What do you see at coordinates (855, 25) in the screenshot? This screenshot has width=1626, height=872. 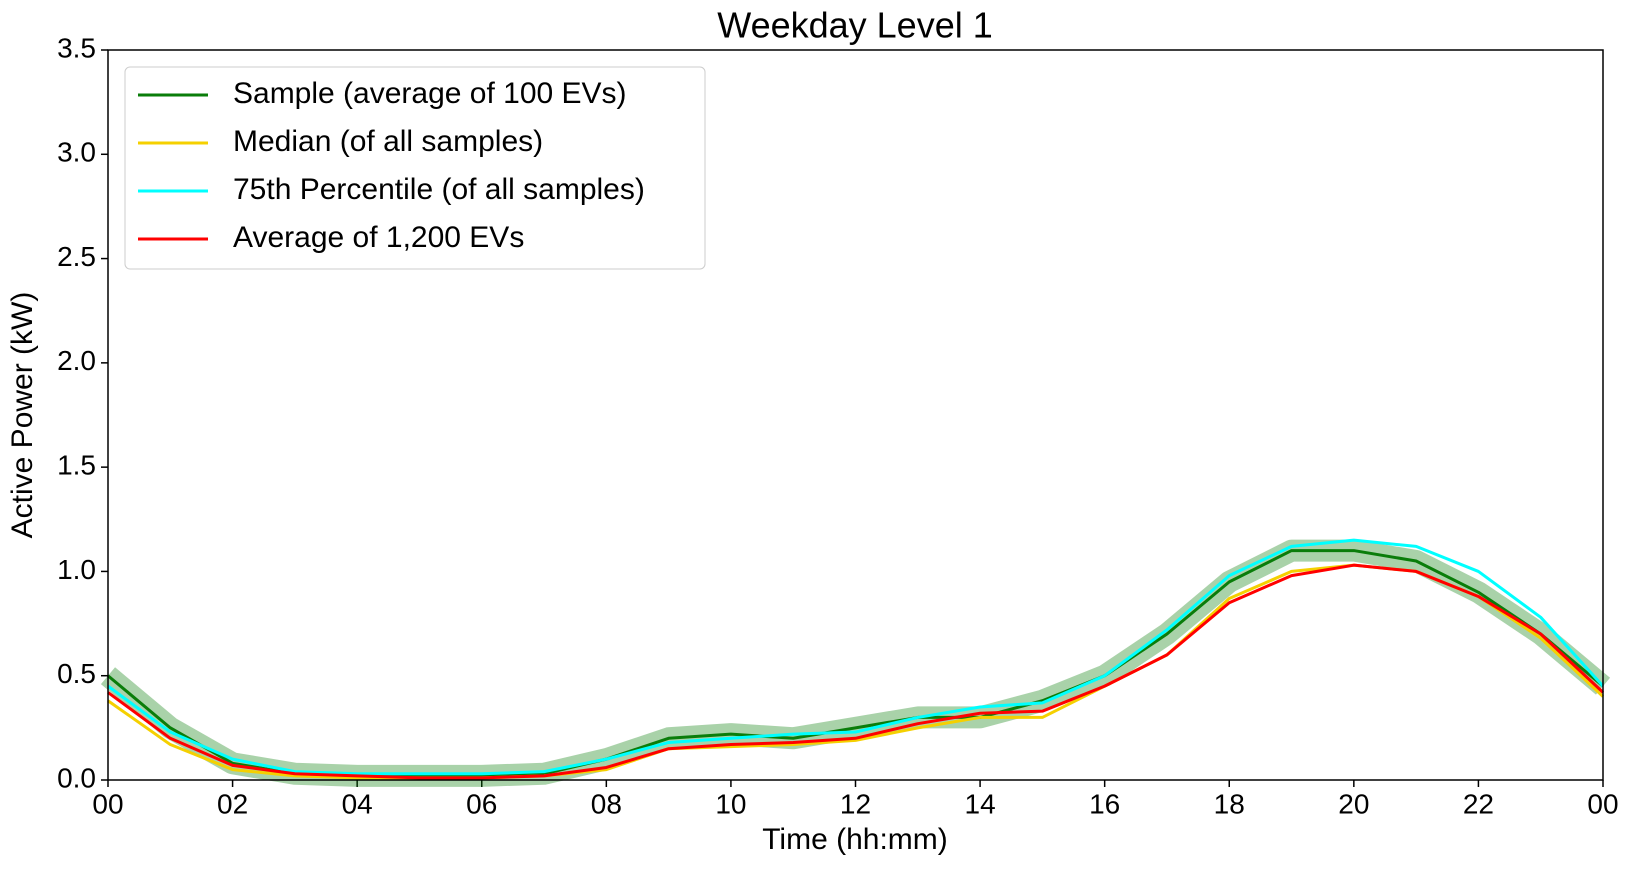 I see `chart-title: Weekday Level 1` at bounding box center [855, 25].